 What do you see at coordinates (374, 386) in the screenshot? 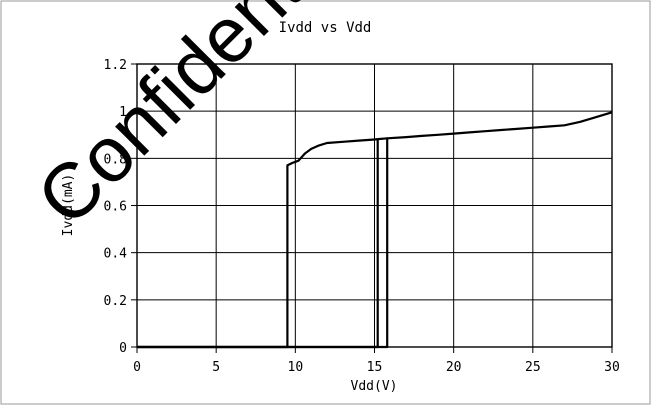
I see `x-axis-label: Vdd(V)` at bounding box center [374, 386].